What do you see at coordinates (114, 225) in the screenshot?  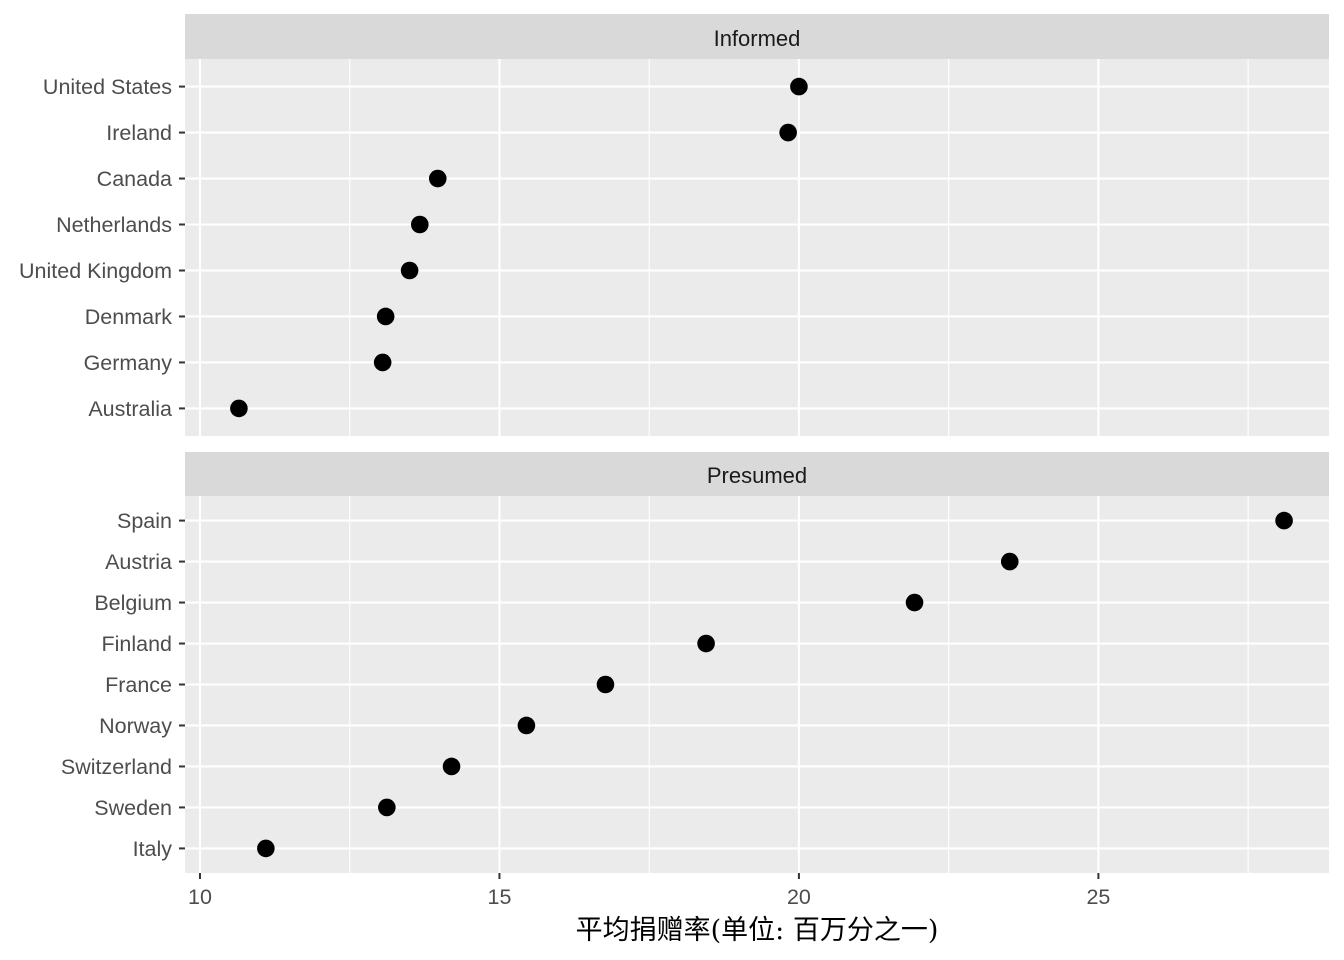 I see `y-tick-label: Netherlands` at bounding box center [114, 225].